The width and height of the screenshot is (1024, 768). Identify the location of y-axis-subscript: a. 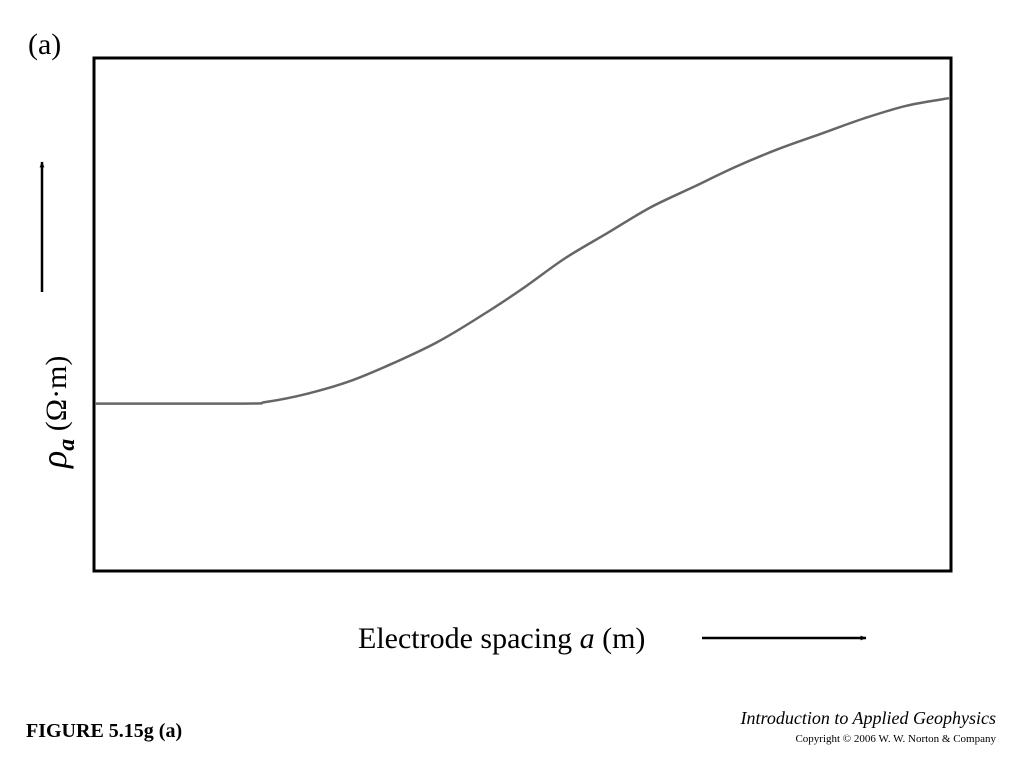
(67, 445).